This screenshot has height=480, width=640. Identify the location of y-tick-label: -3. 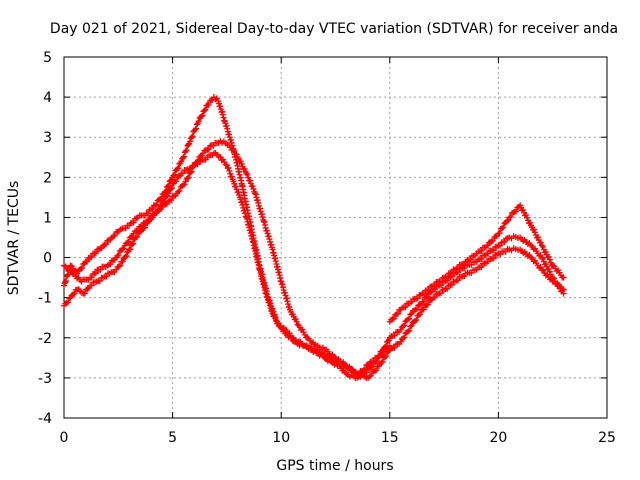
(45, 379).